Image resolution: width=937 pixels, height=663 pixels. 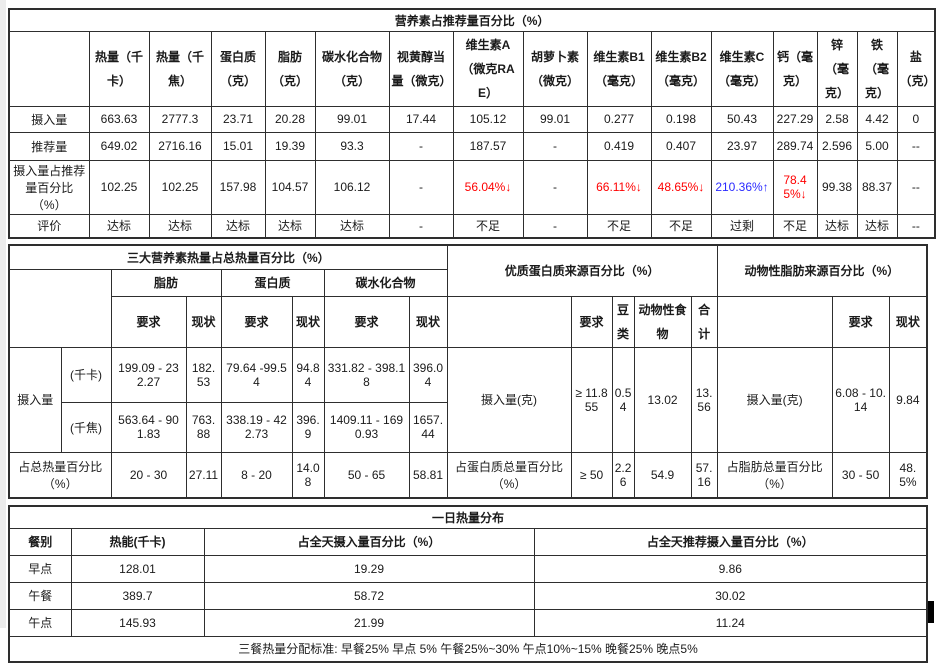 I want to click on col-header: 维生素A（微克RAE）, so click(x=488, y=68).